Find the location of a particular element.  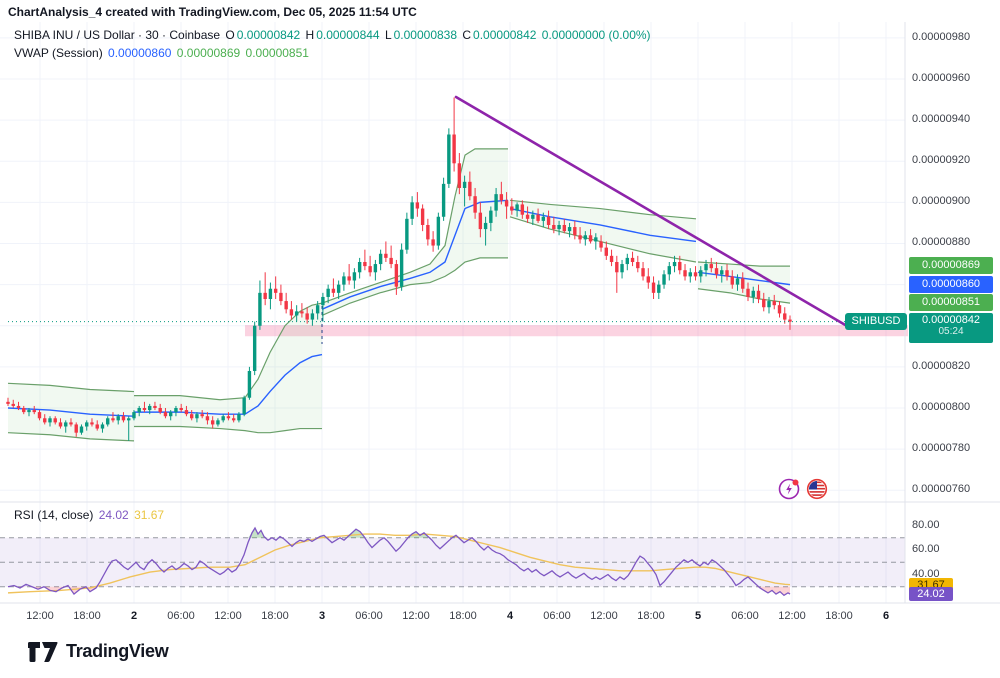

time-axis-label: 6 is located at coordinates (886, 616).